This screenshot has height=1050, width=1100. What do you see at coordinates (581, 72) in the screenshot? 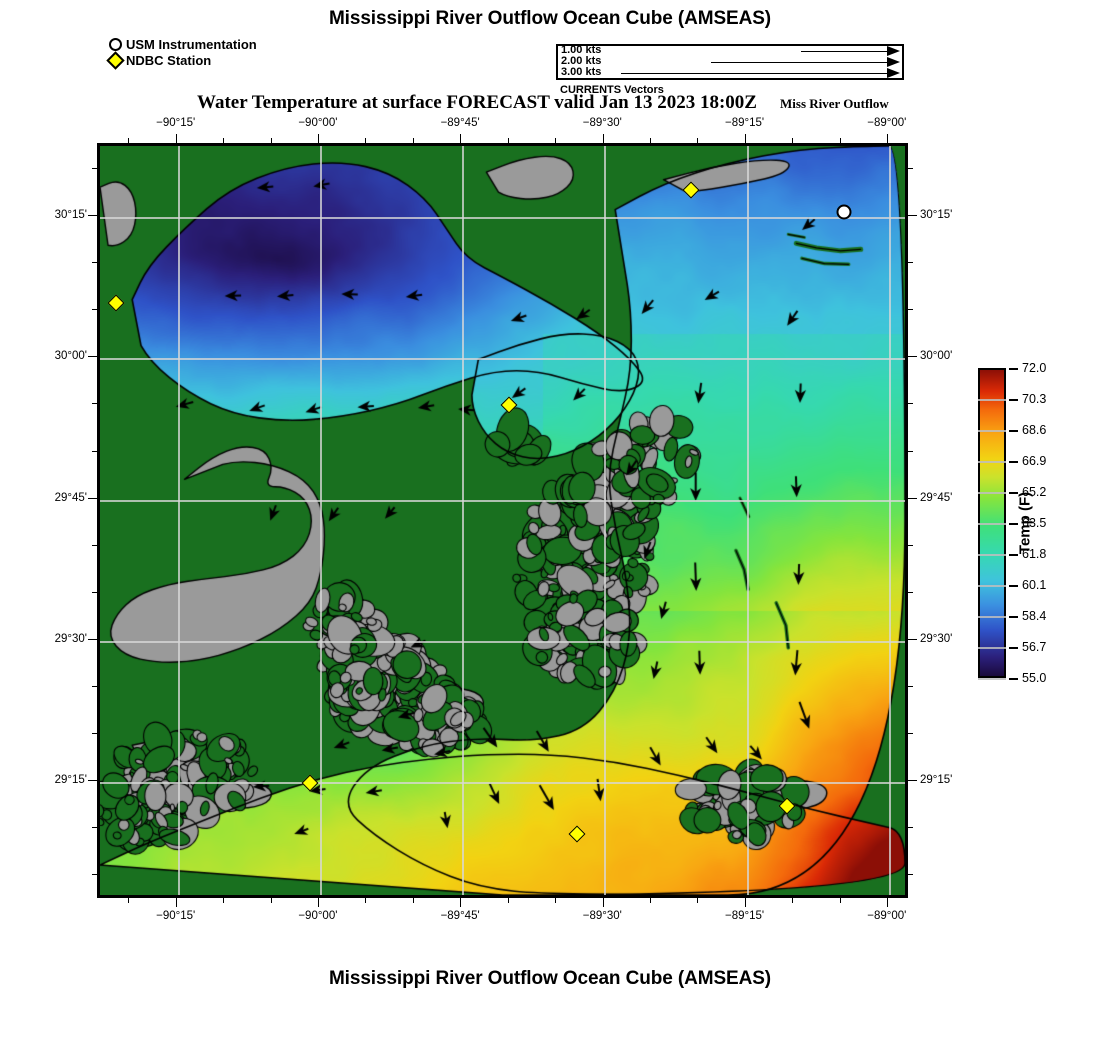
I see `vector-legend-label-3: 3.00 kts` at bounding box center [581, 72].